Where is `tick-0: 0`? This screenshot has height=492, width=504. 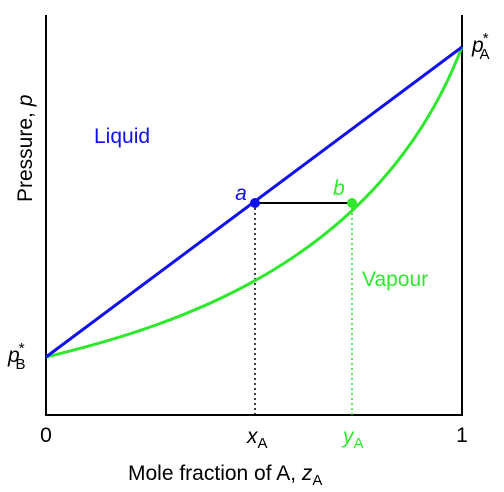 tick-0: 0 is located at coordinates (46, 435).